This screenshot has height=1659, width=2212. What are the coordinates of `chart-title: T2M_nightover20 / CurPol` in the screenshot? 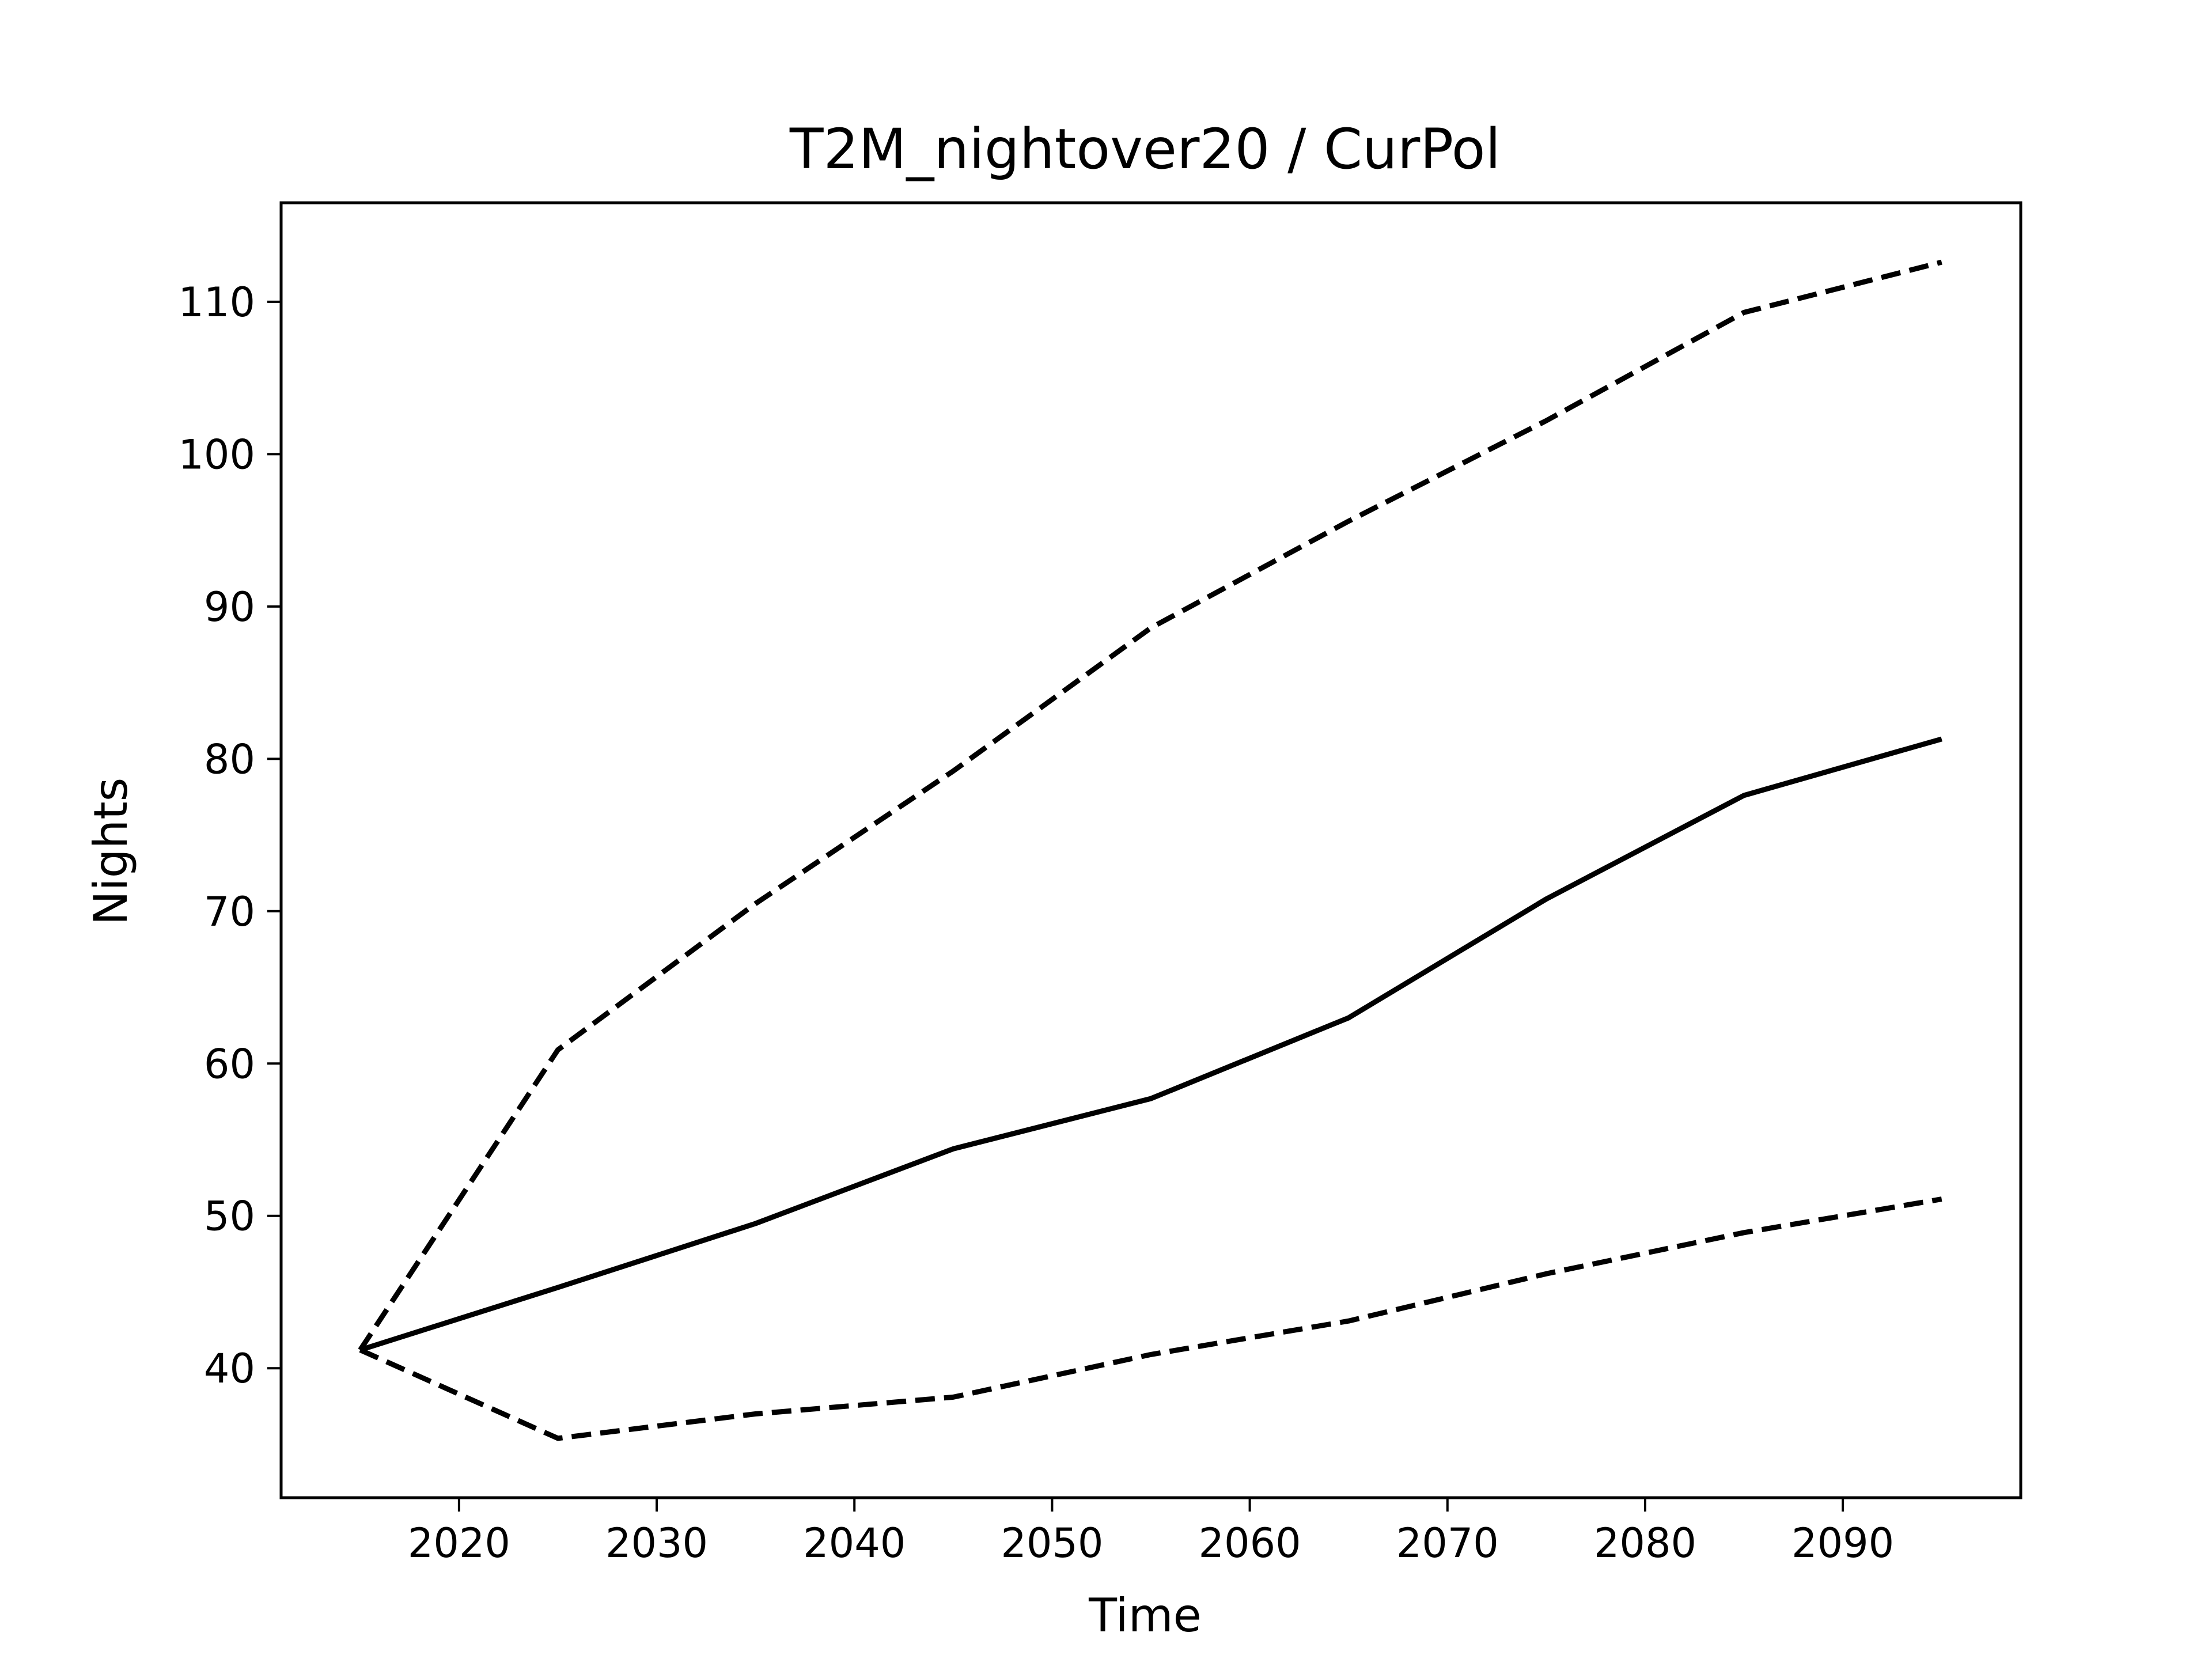 It's located at (1145, 149).